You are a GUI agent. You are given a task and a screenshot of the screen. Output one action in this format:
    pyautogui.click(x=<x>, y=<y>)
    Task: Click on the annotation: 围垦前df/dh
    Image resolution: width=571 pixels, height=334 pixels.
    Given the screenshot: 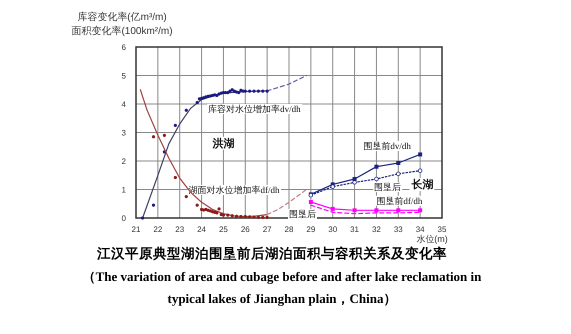 What is the action you would take?
    pyautogui.click(x=399, y=201)
    